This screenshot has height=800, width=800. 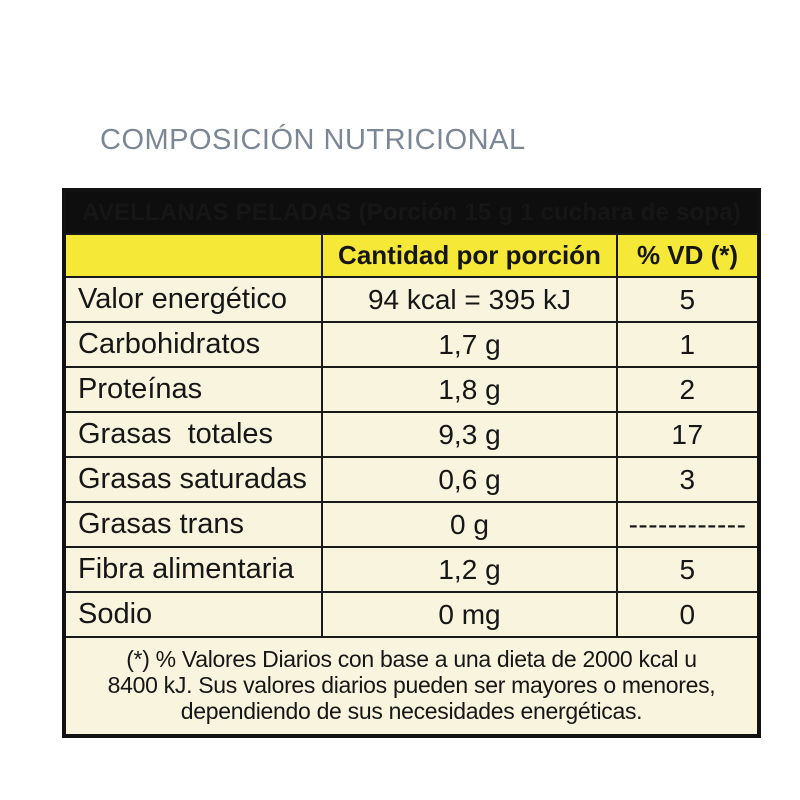 I want to click on amount-value: 0 g, so click(x=469, y=524).